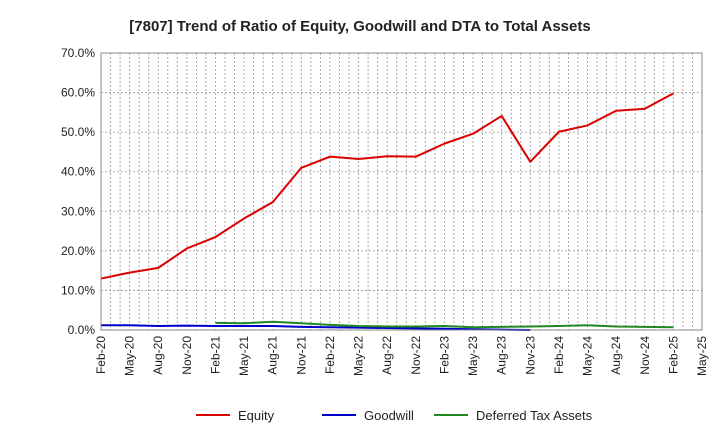 The height and width of the screenshot is (440, 720). What do you see at coordinates (215, 355) in the screenshot?
I see `x-tick-label: Feb-21` at bounding box center [215, 355].